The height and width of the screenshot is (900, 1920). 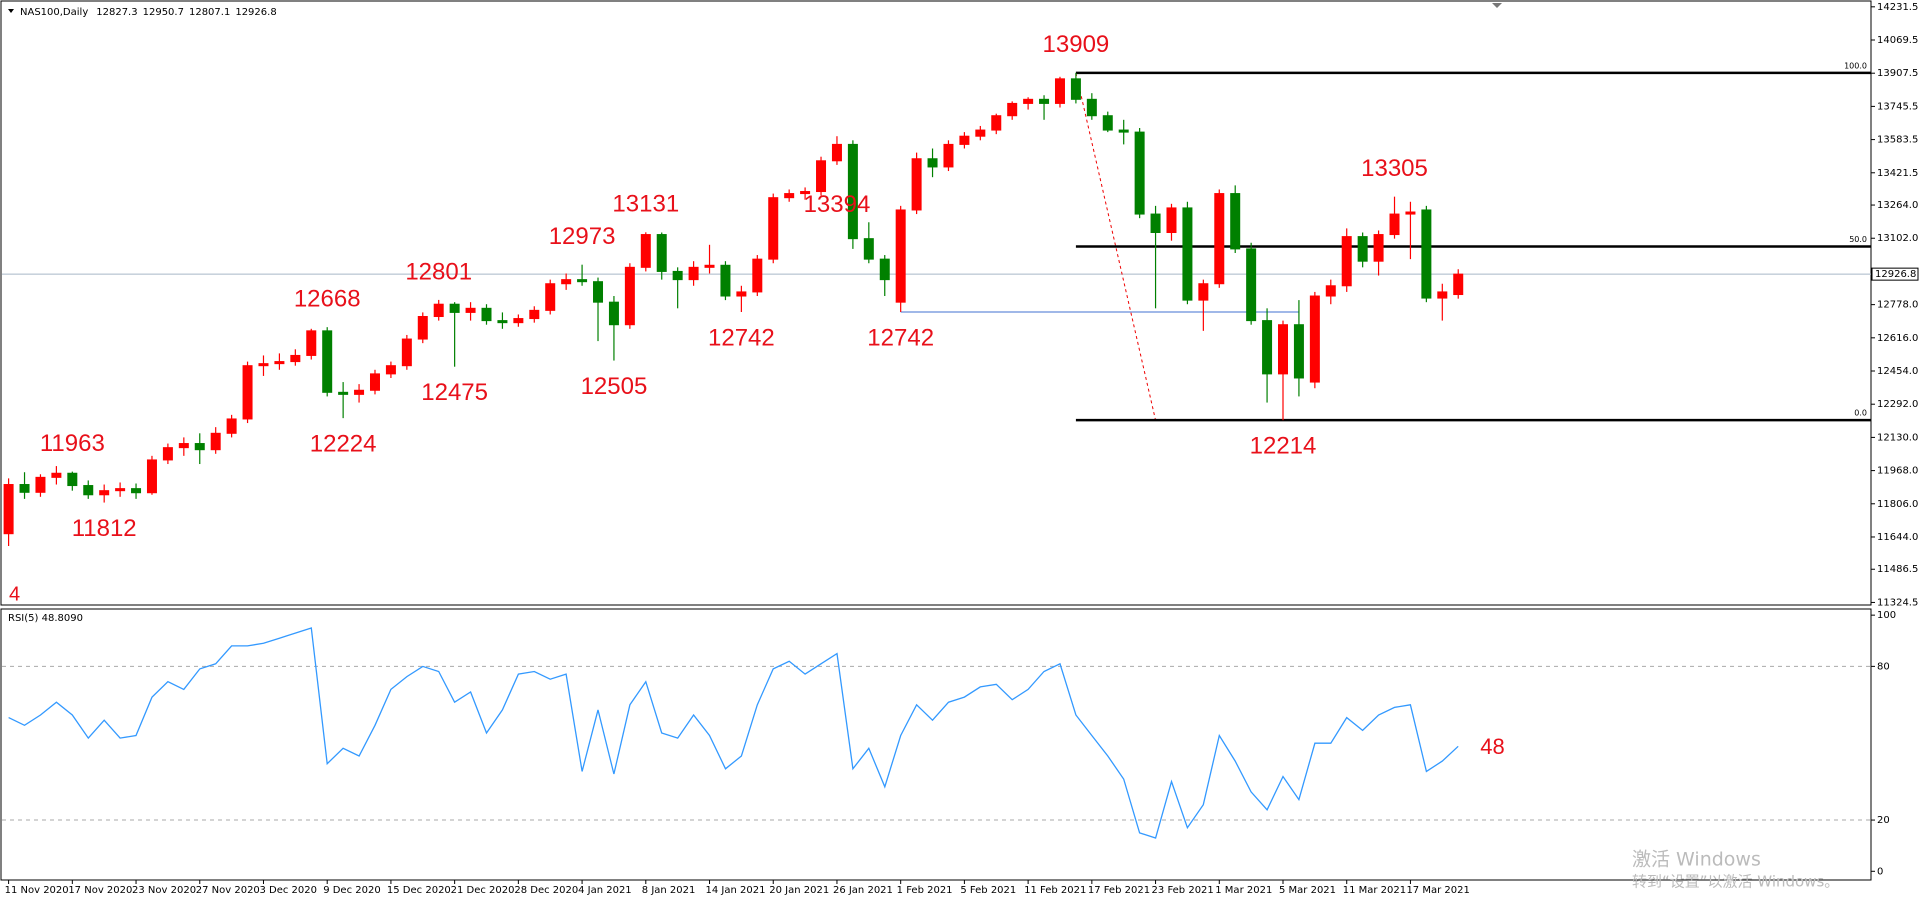 What do you see at coordinates (454, 392) in the screenshot?
I see `swing-label: 12475` at bounding box center [454, 392].